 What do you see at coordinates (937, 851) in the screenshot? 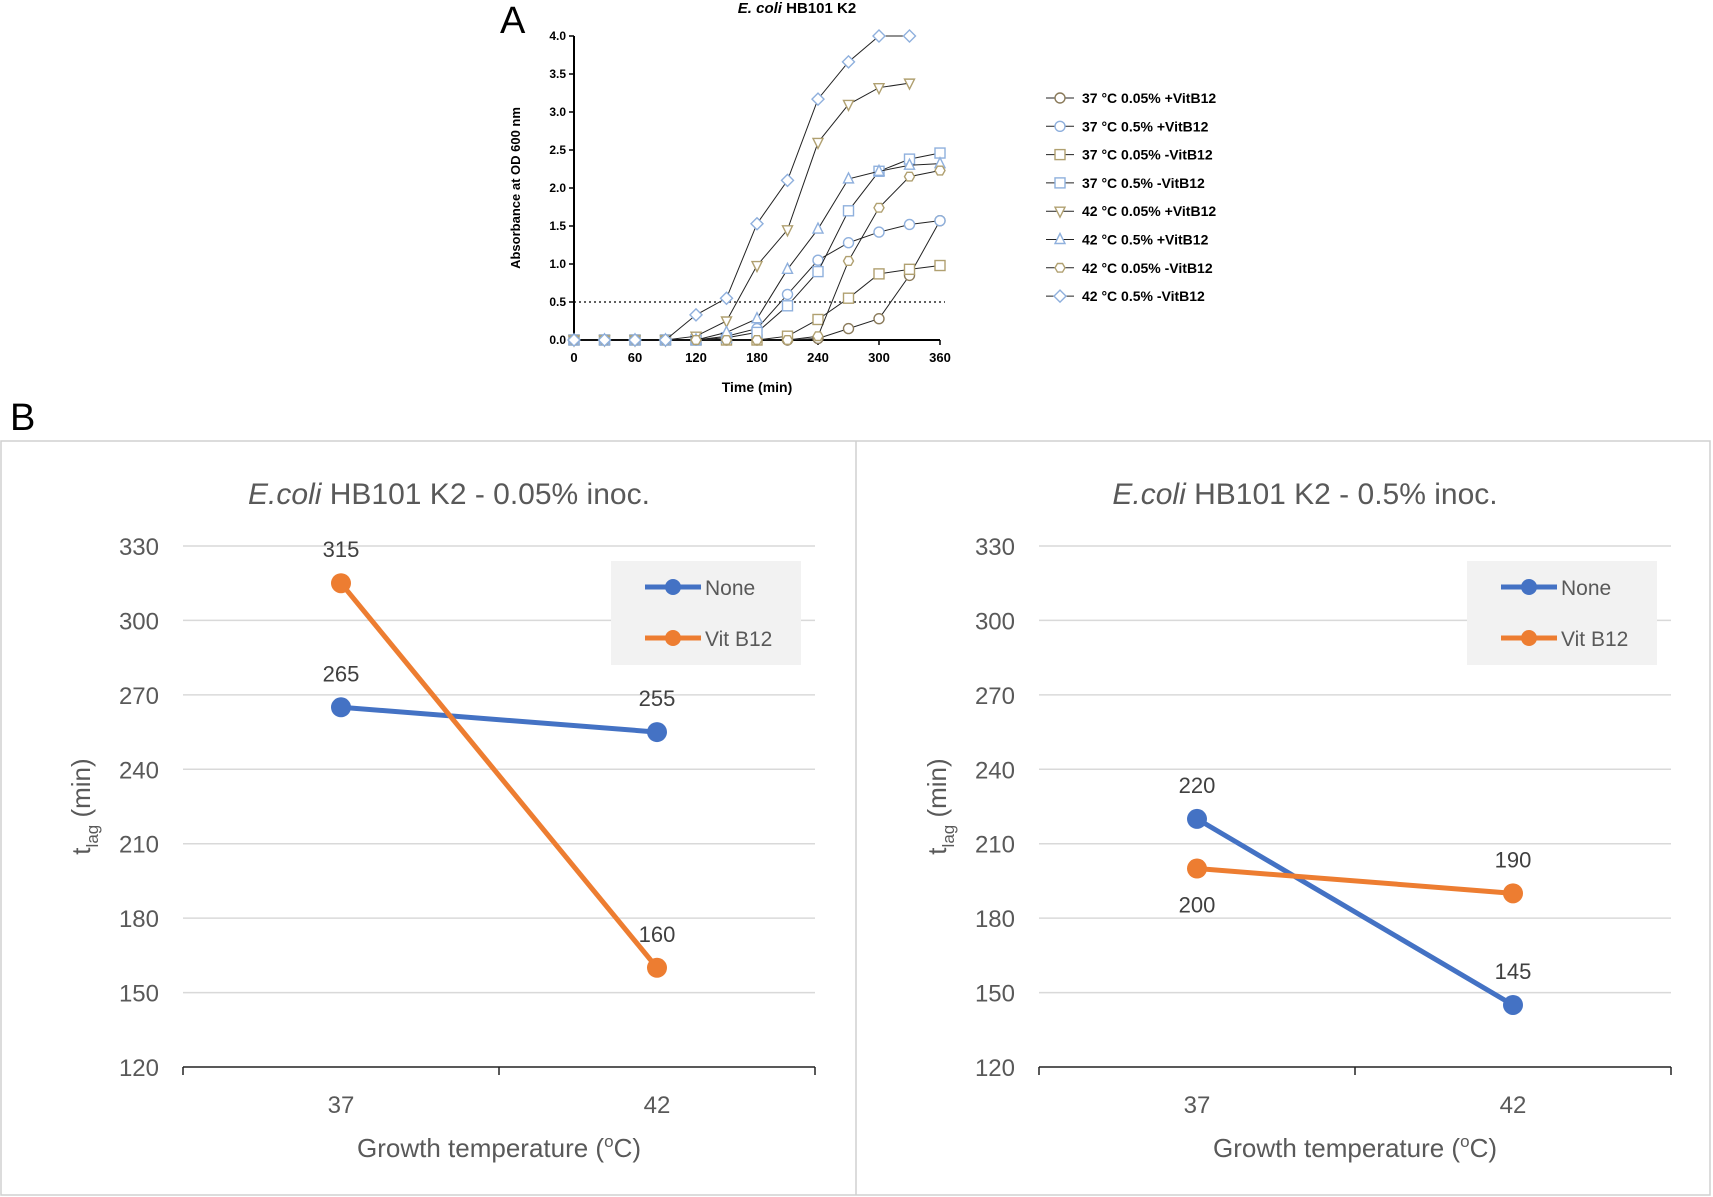
I see `y-axis-label-main: t` at bounding box center [937, 851].